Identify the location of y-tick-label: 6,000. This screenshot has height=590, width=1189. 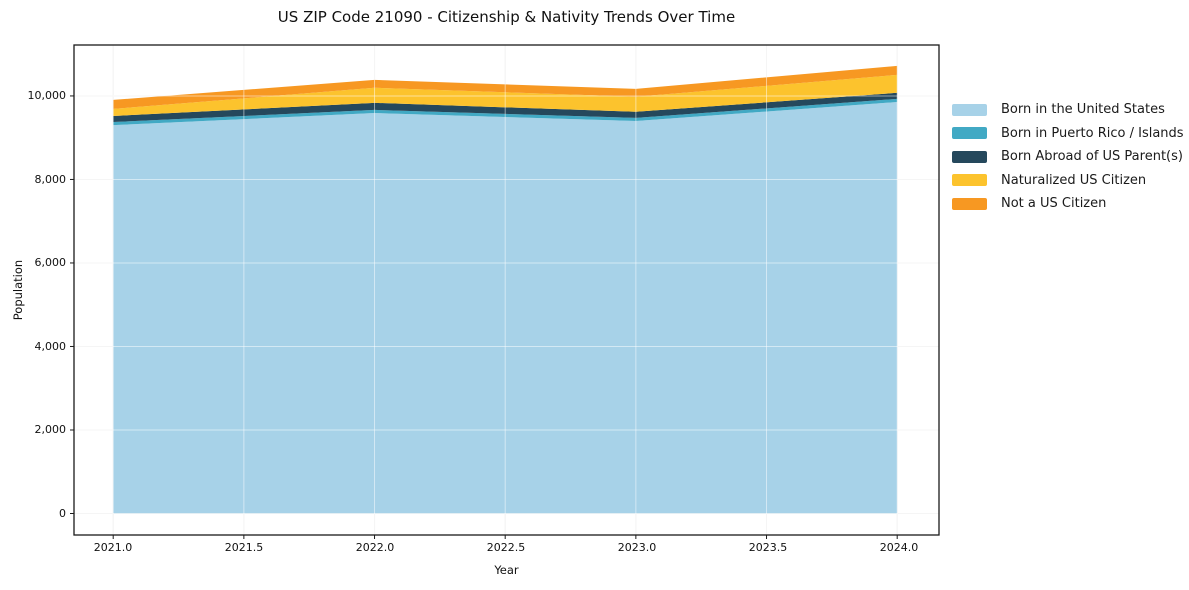
(50, 262).